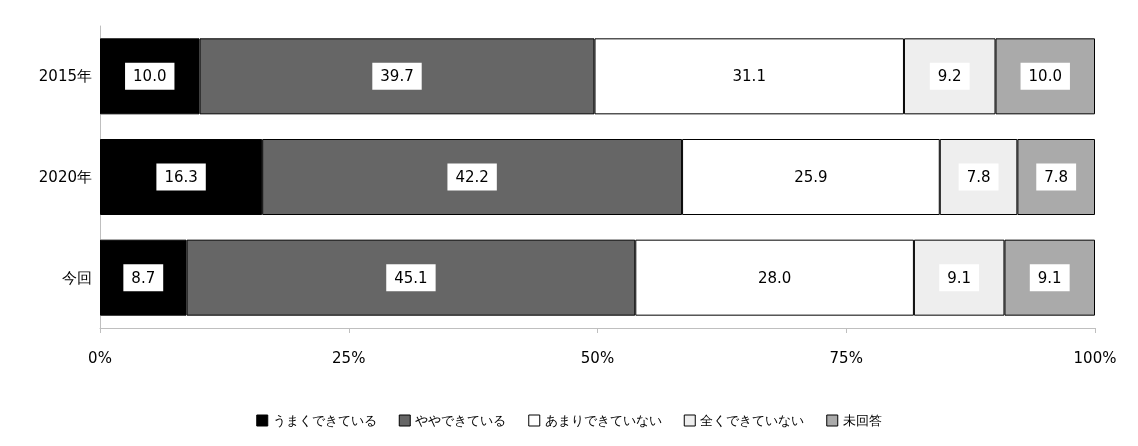 The image size is (1138, 446). Describe the element at coordinates (181, 177) in the screenshot. I see `data-label: 16.3` at that location.